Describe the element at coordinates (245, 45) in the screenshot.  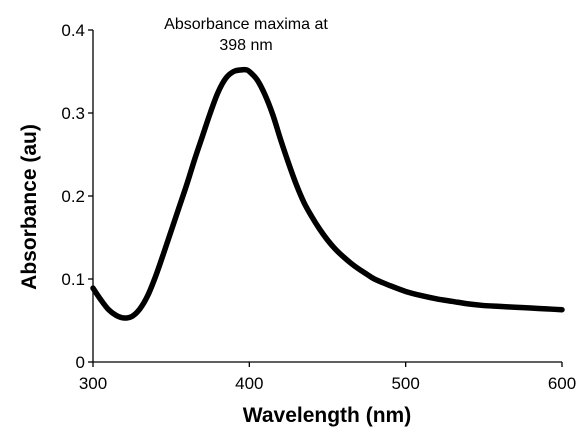
I see `annotation-line-2: 398 nm` at that location.